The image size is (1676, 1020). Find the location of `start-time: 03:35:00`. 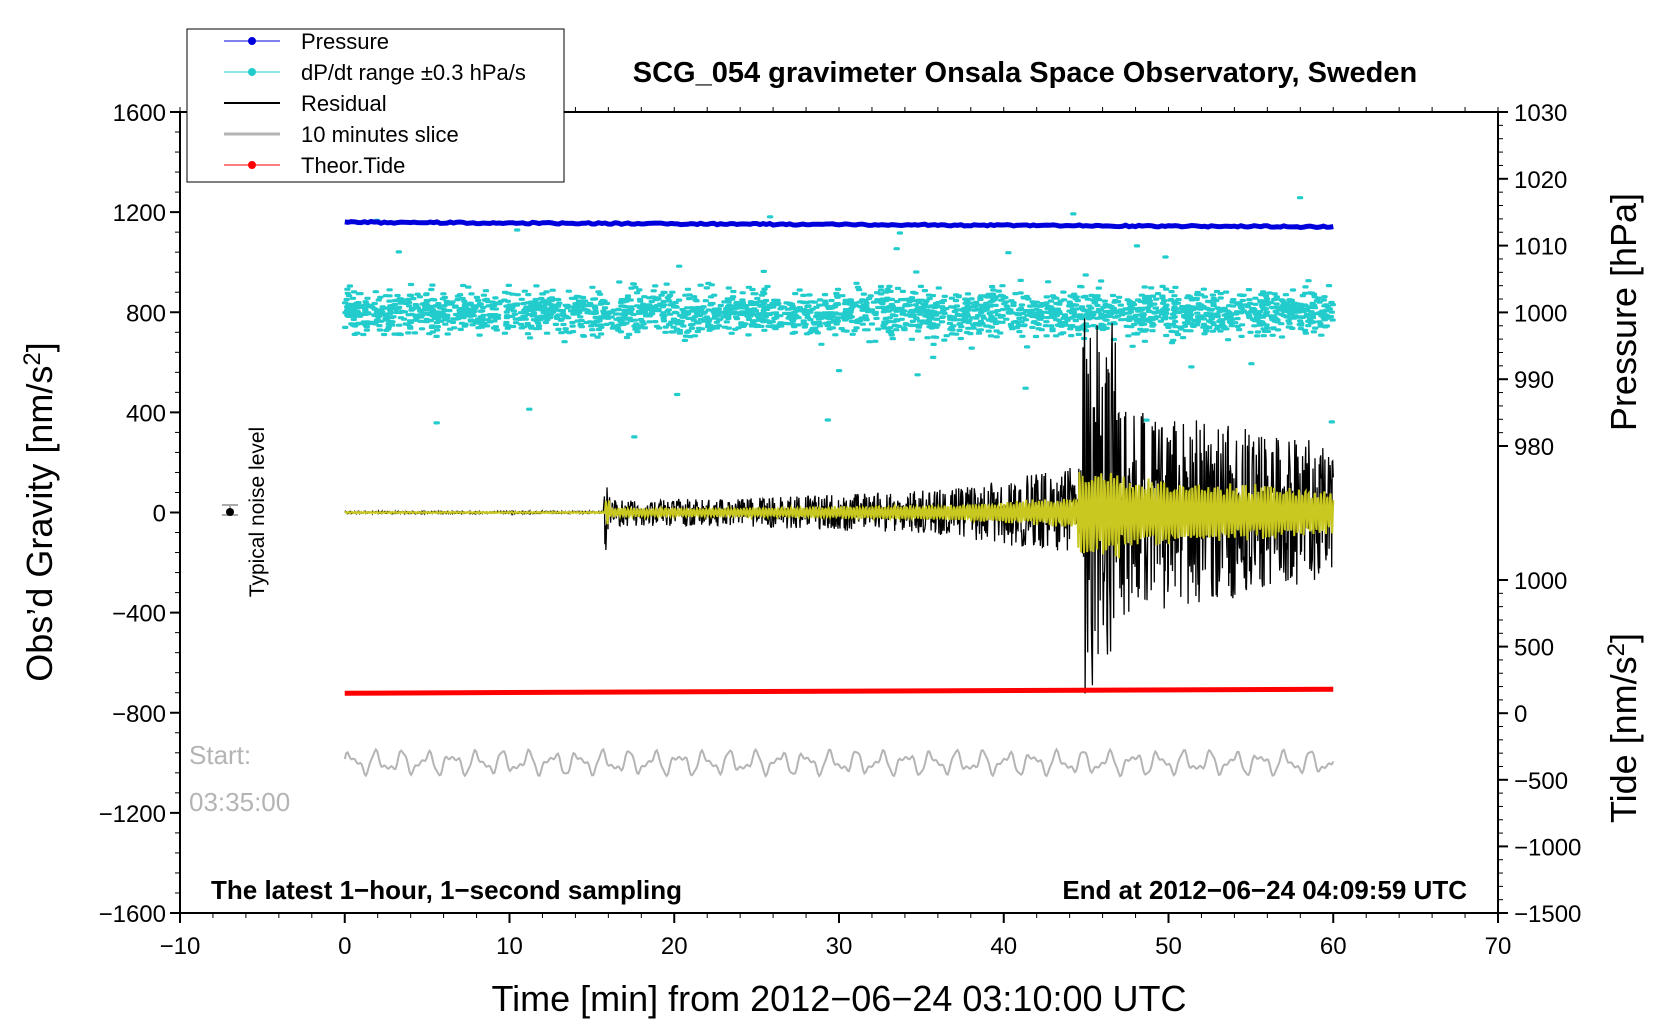

start-time: 03:35:00 is located at coordinates (239, 802).